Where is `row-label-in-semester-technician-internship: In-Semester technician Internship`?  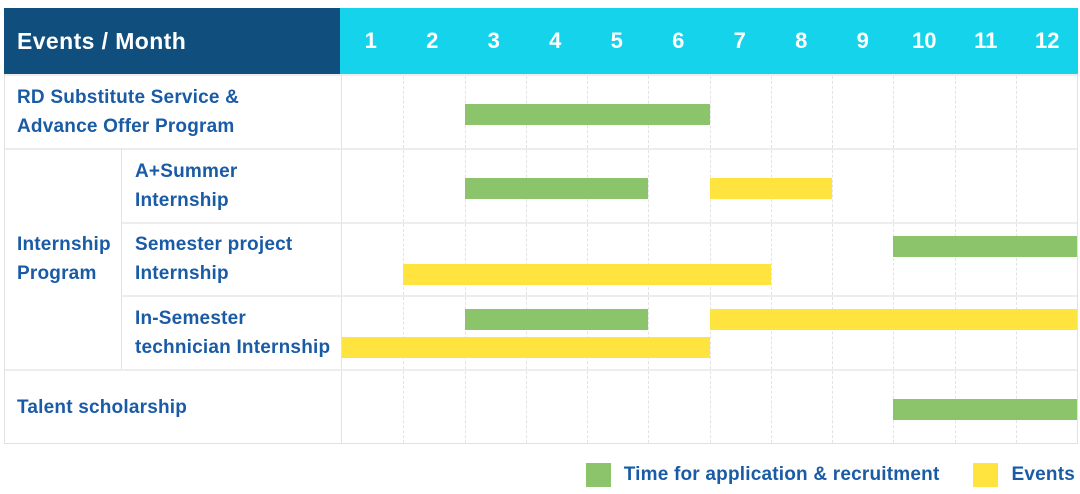
row-label-in-semester-technician-internship: In-Semester technician Internship is located at coordinates (231, 332).